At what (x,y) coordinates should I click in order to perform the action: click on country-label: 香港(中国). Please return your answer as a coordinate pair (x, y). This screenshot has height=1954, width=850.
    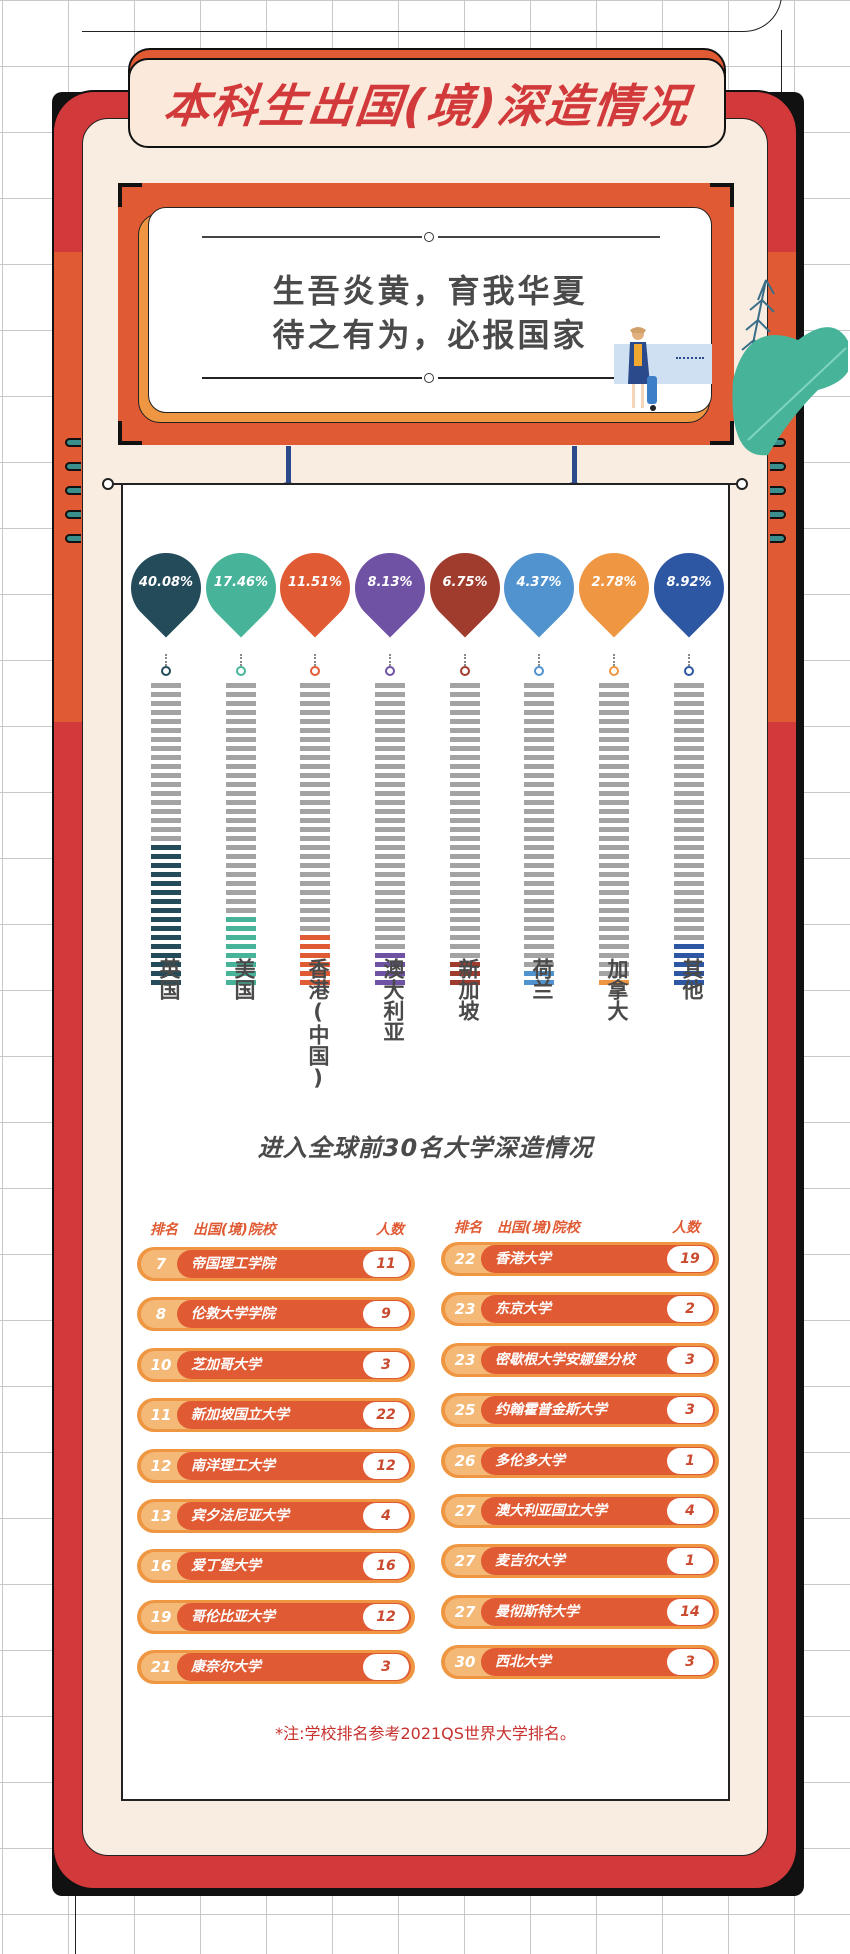
    Looking at the image, I should click on (318, 1024).